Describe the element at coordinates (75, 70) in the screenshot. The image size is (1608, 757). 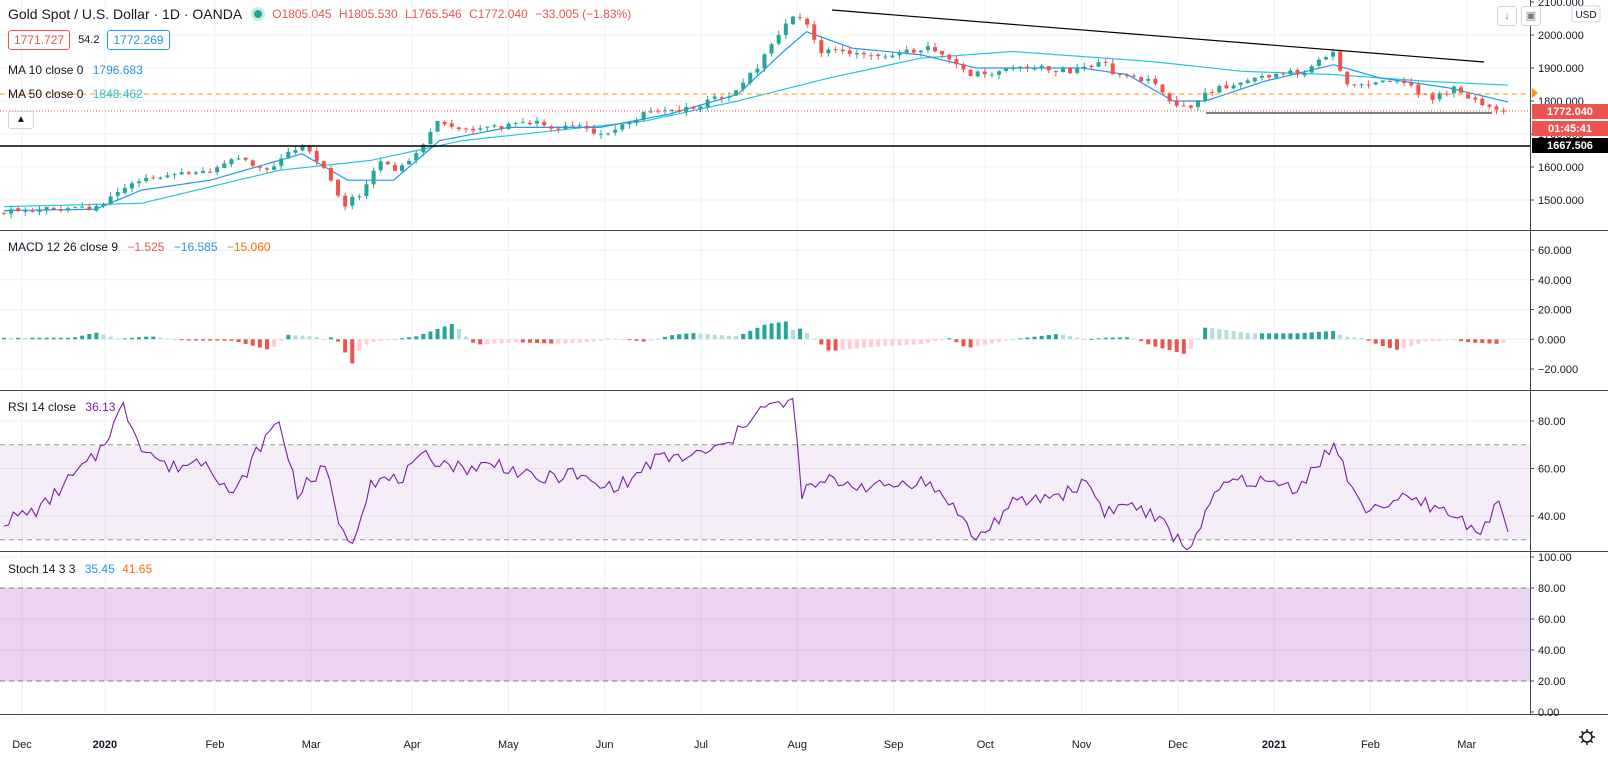
I see `legend-ma10: MA 10 close 0 1796.683` at that location.